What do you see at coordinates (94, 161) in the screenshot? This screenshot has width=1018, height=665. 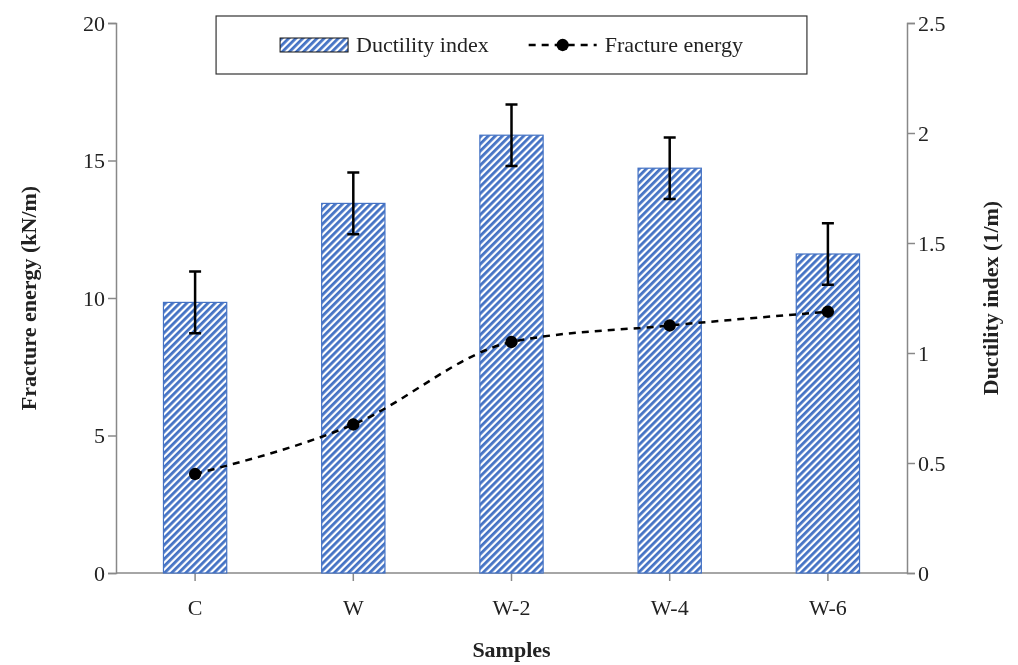 I see `y-tick-label: 15` at bounding box center [94, 161].